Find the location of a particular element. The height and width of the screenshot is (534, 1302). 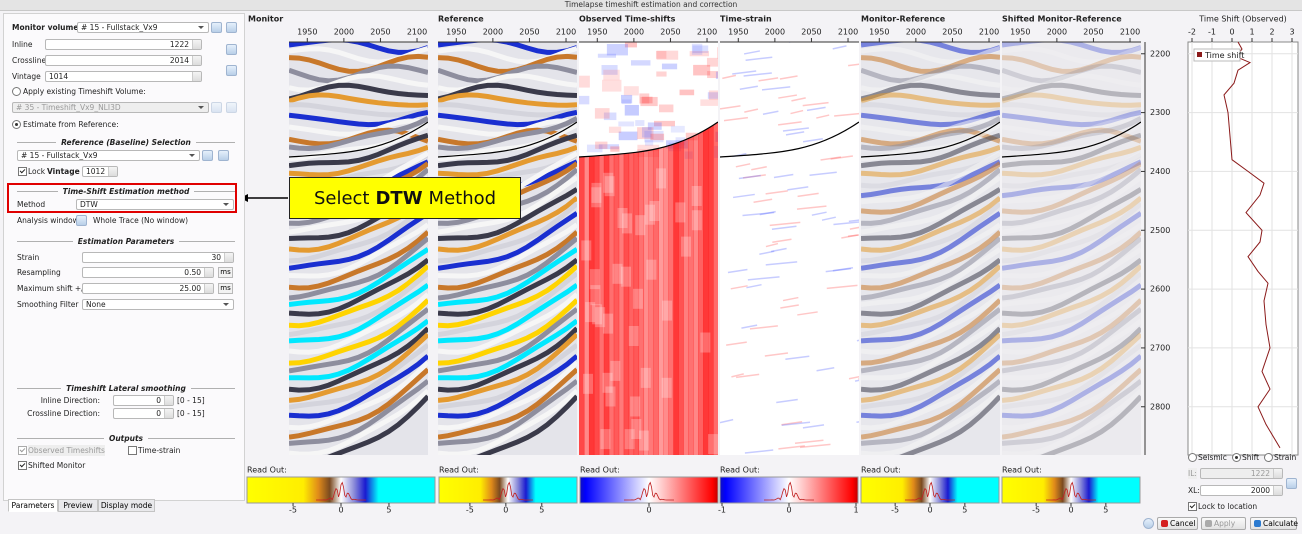

panel-image is located at coordinates (648, 248).